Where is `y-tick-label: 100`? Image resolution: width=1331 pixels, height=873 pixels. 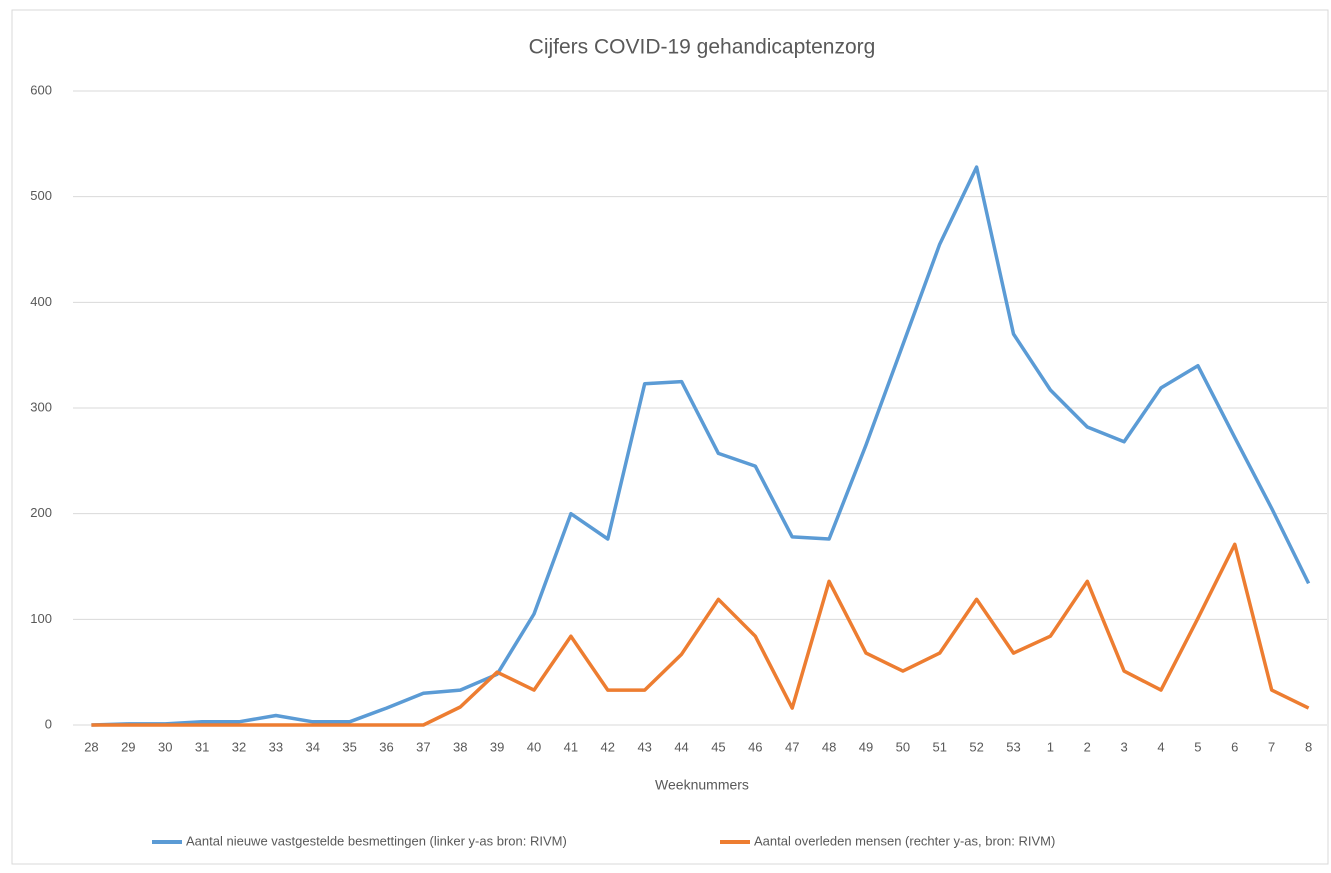
y-tick-label: 100 is located at coordinates (41, 618).